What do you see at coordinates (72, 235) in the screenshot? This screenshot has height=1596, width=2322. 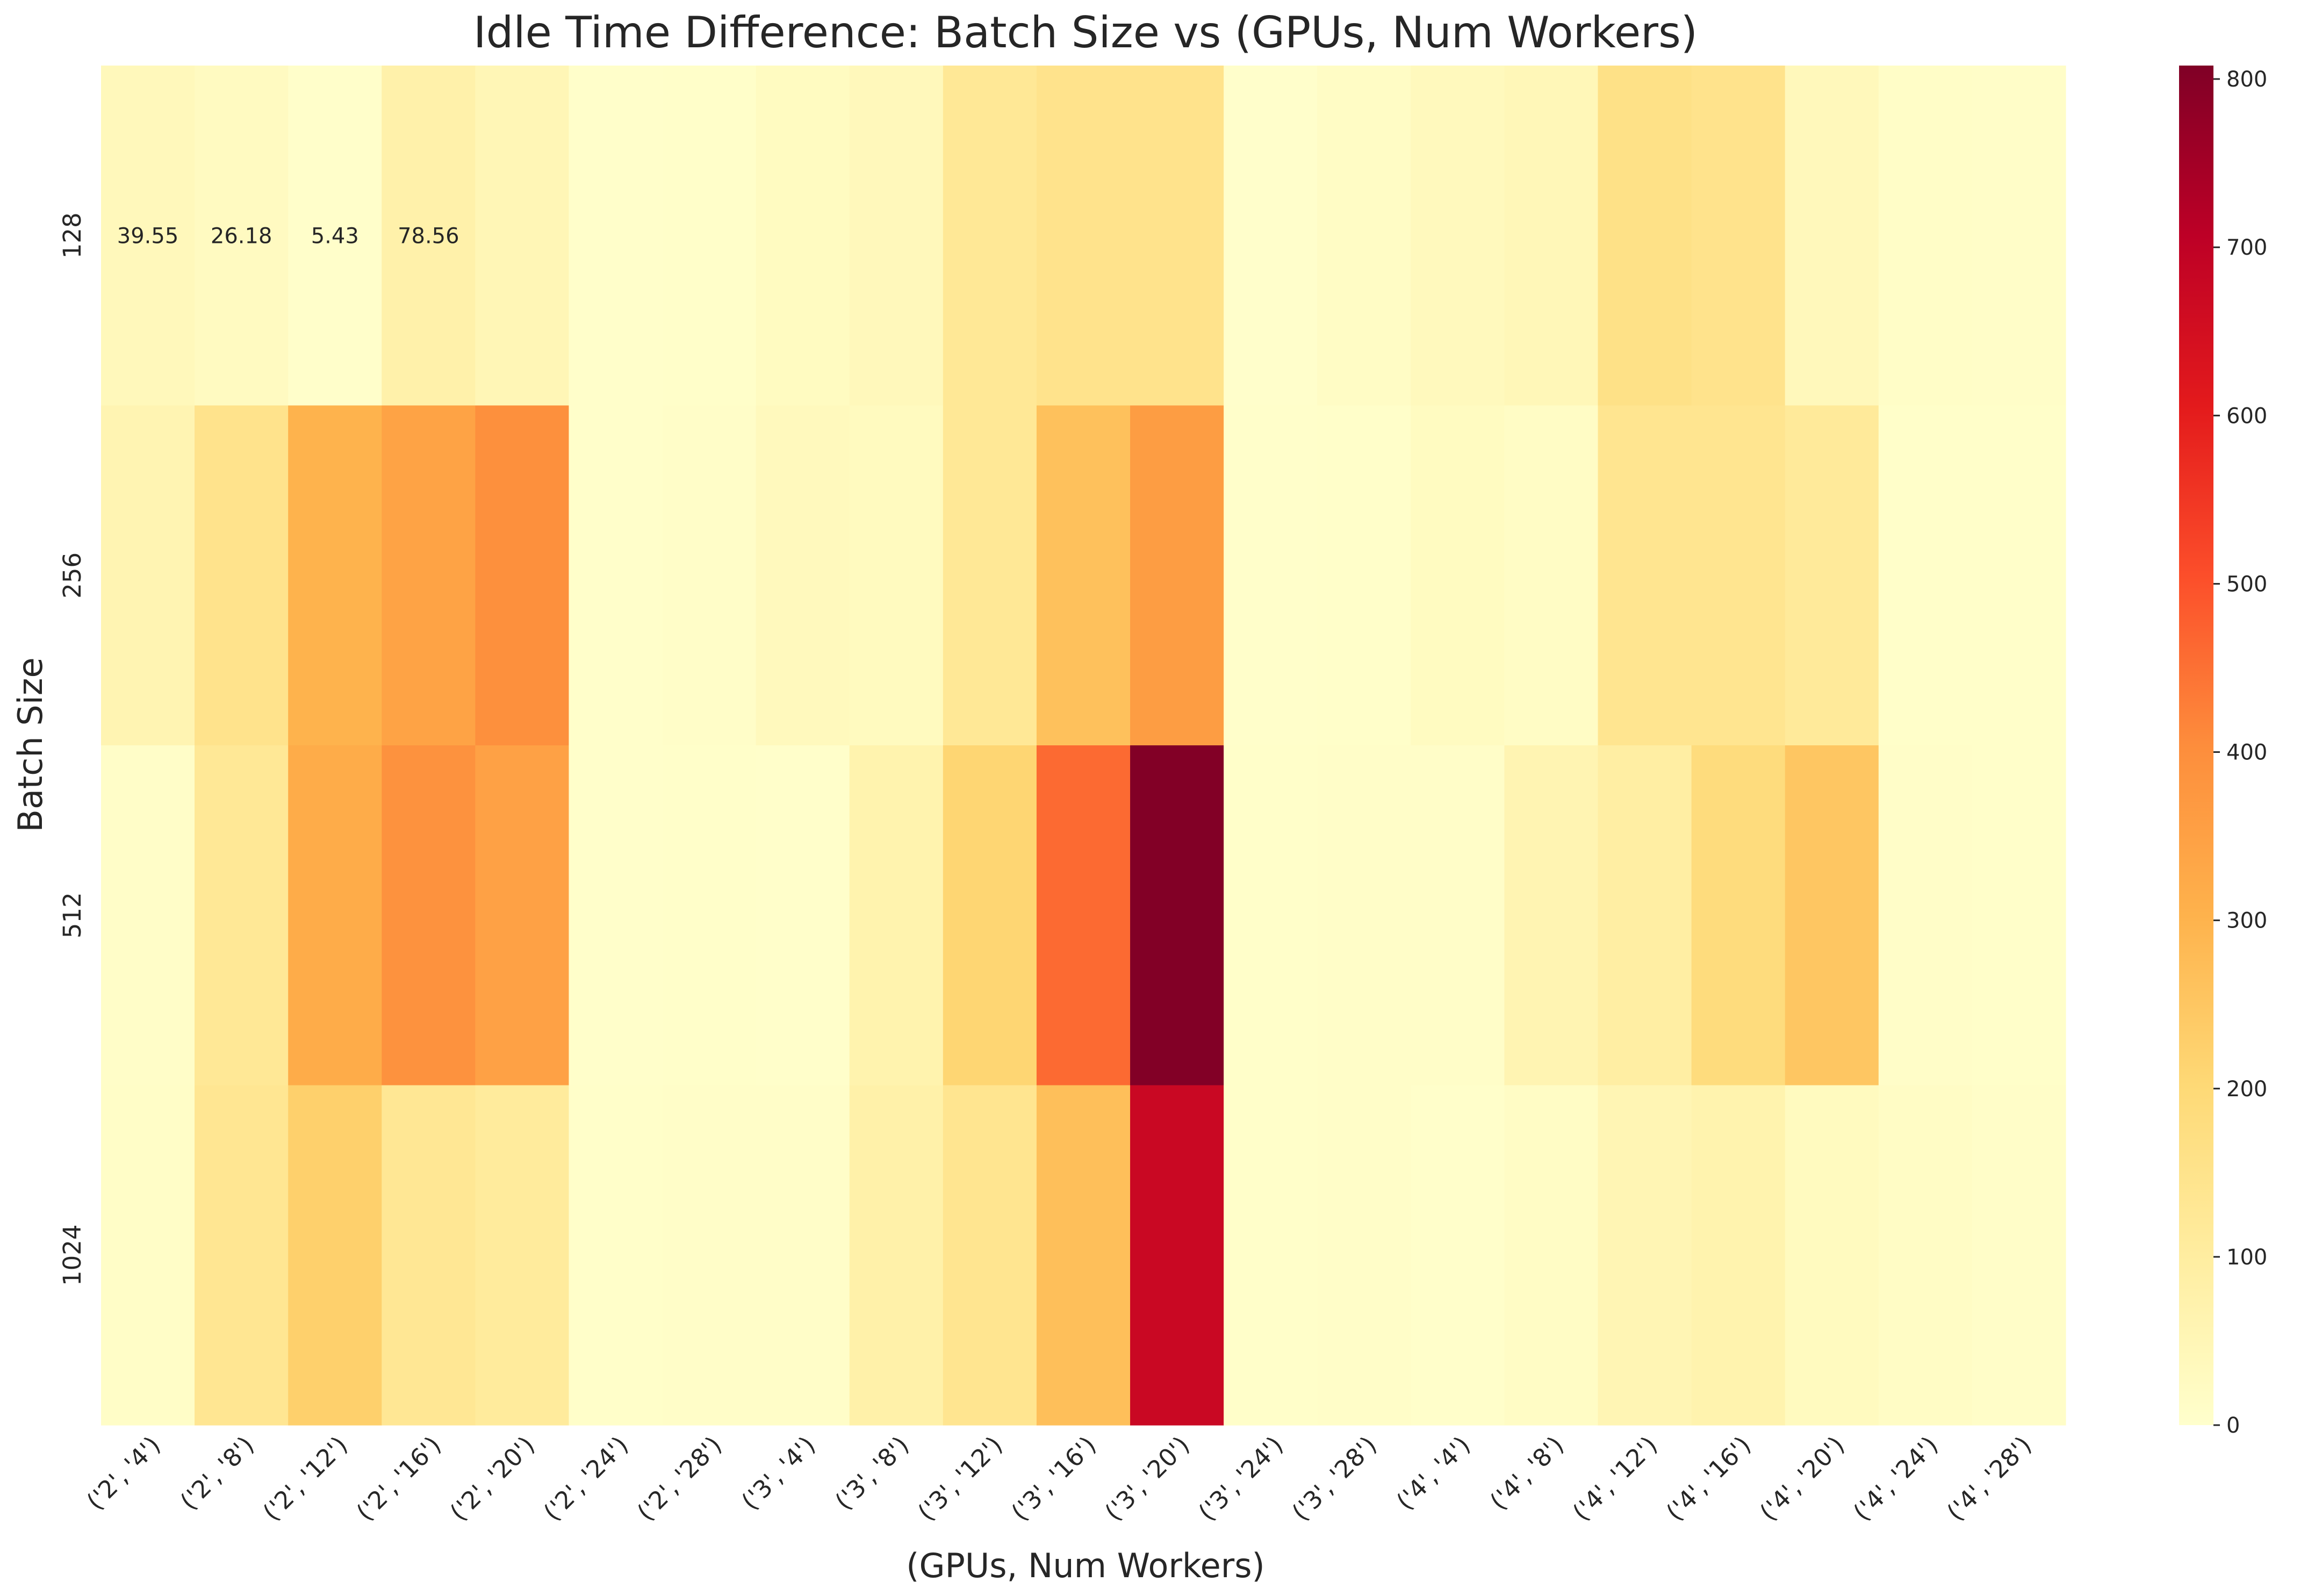 I see `y-tick-label: 128` at bounding box center [72, 235].